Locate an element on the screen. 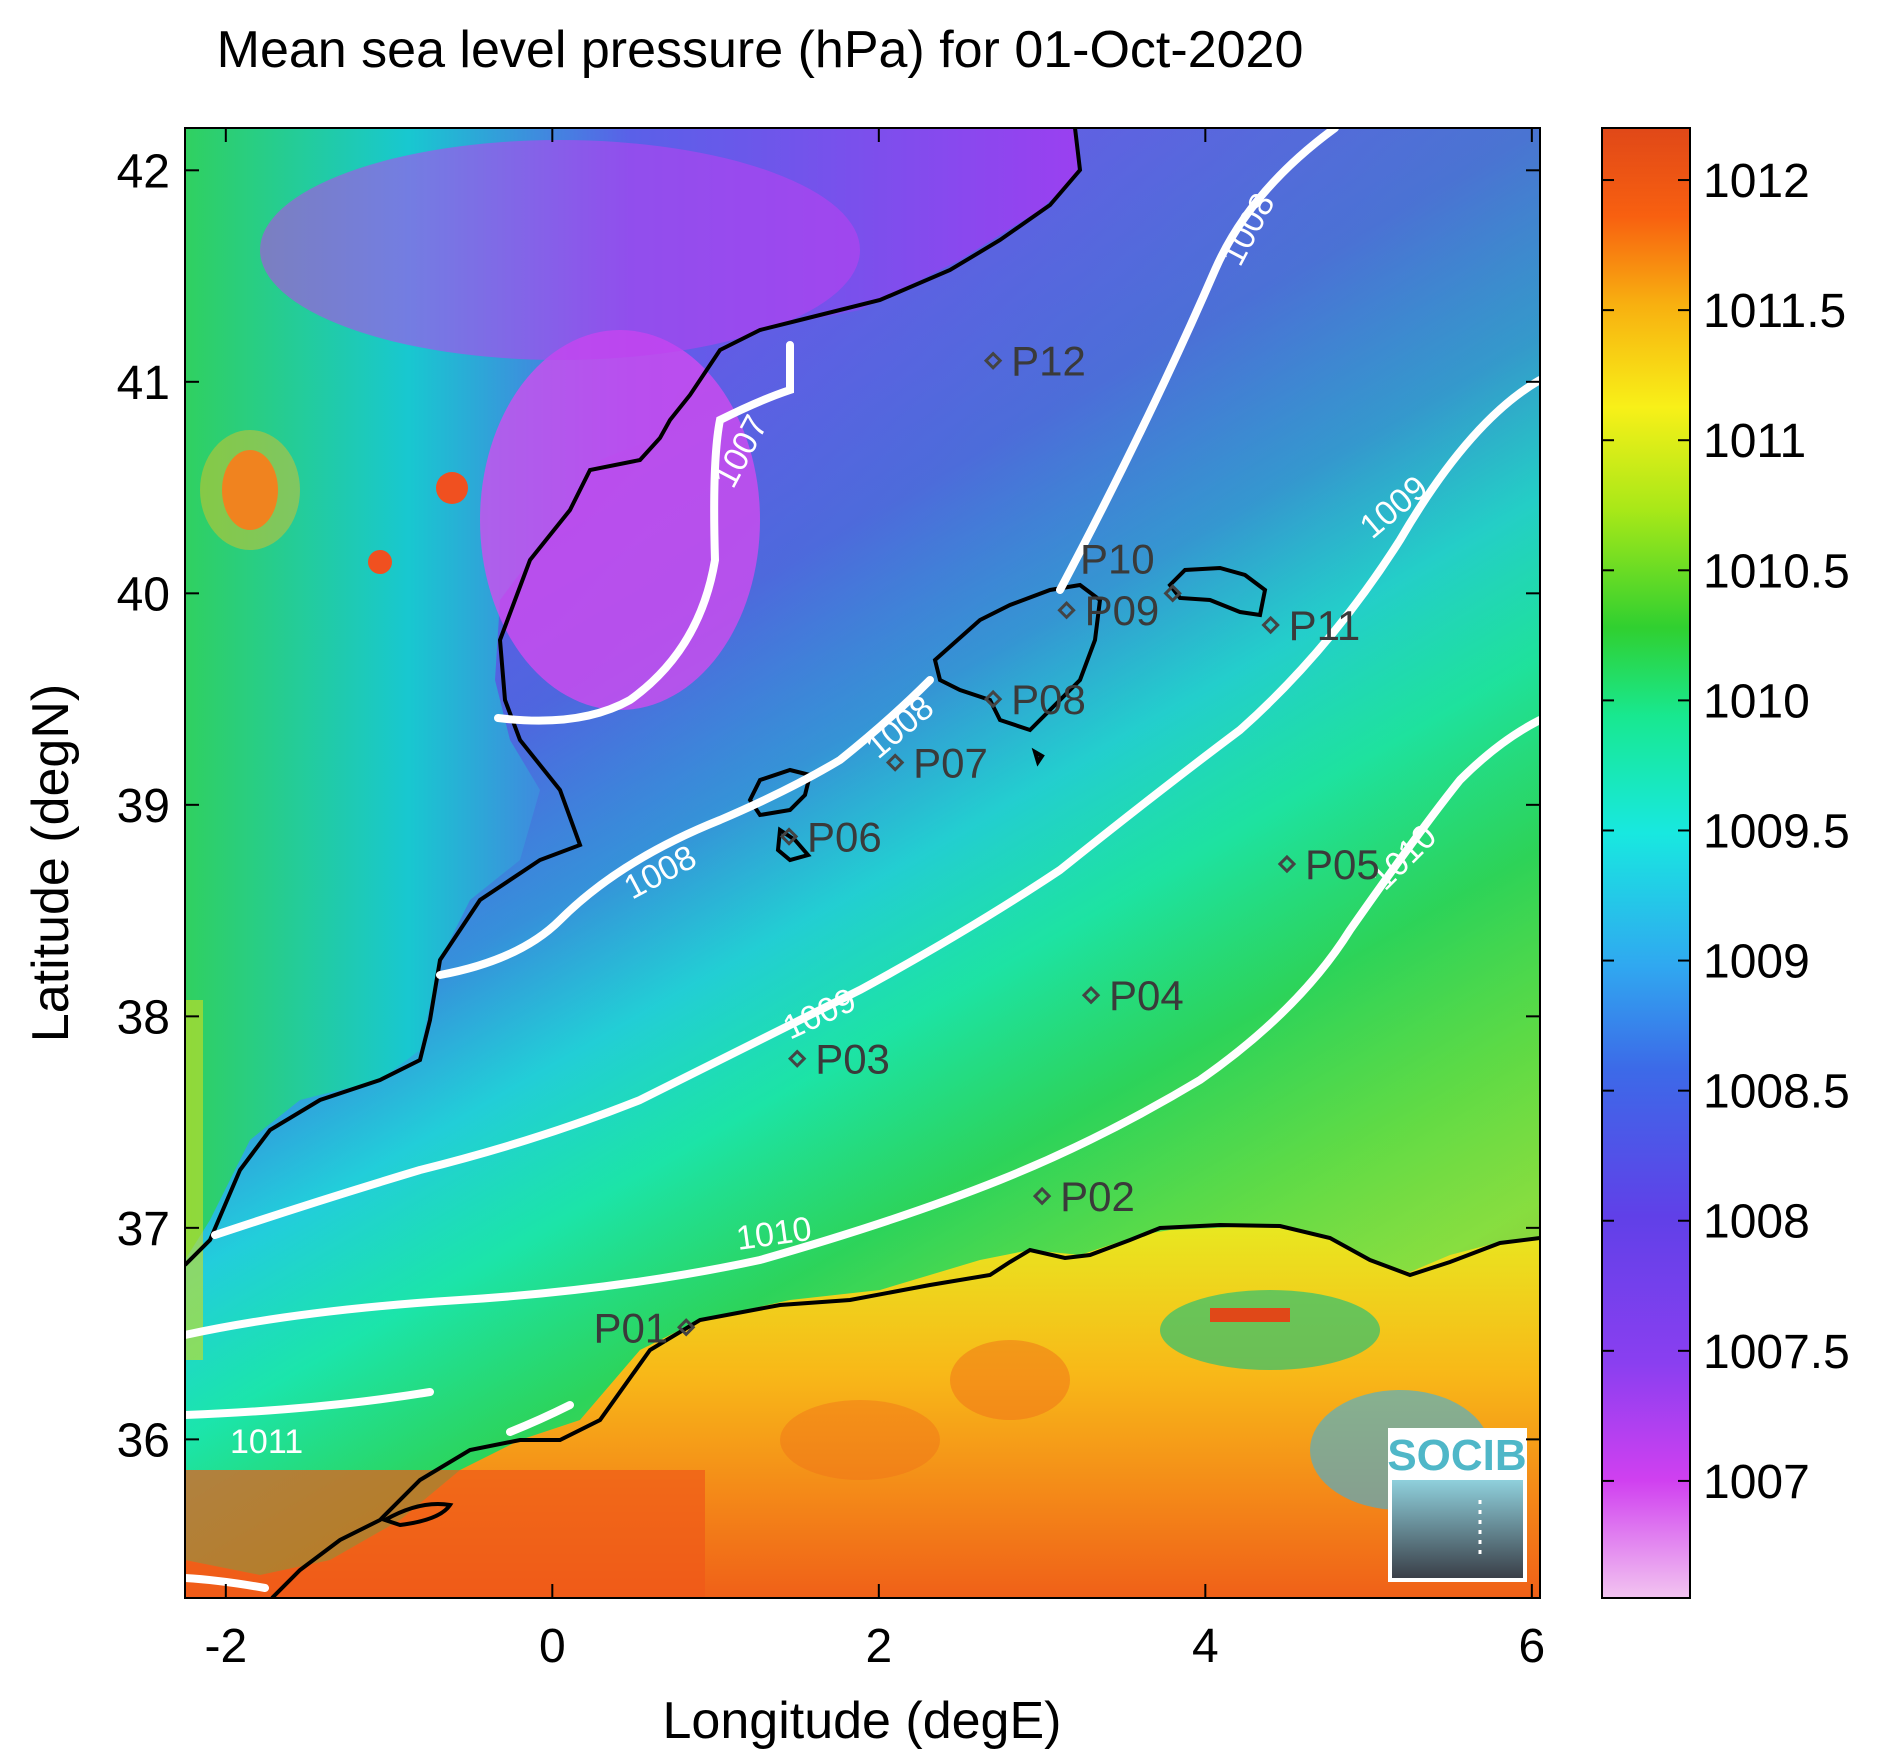 The width and height of the screenshot is (1904, 1758). station-p02: P02 is located at coordinates (1083, 1196).